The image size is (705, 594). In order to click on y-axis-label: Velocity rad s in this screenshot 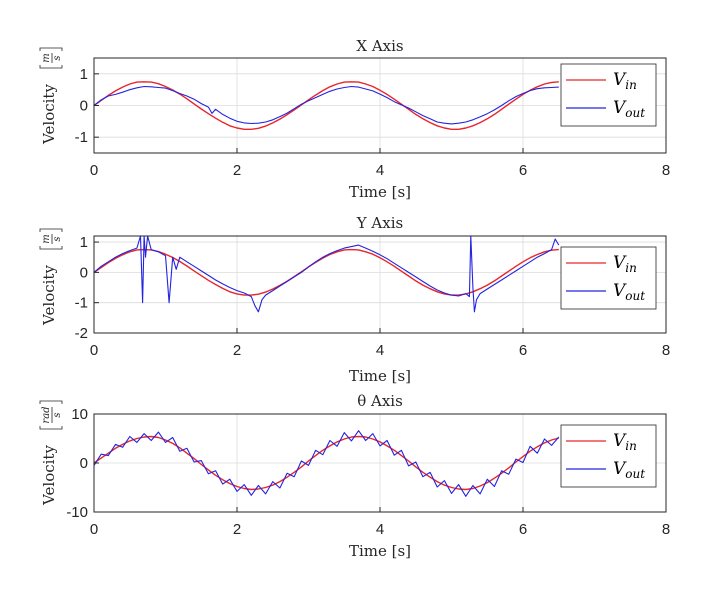, I will do `click(51, 453)`.